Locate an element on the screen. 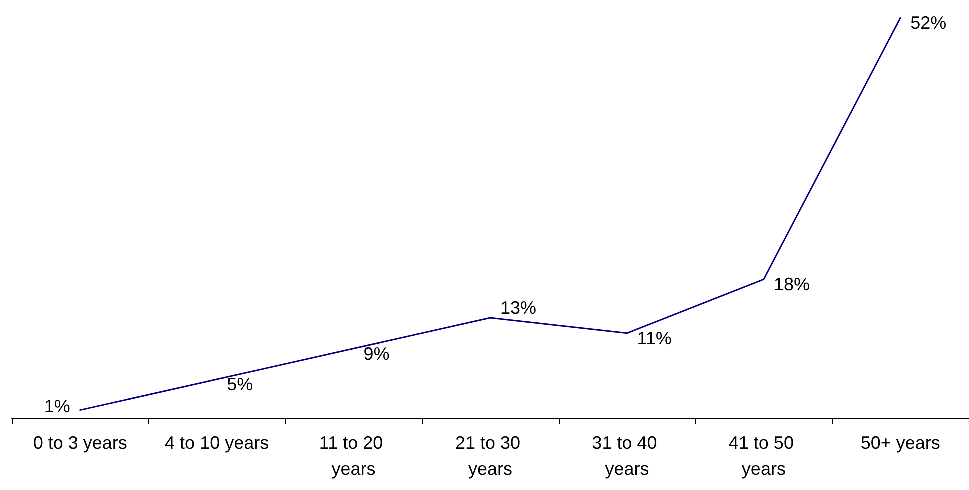 The image size is (969, 490). x-tick-label: 4 to 10 years is located at coordinates (217, 443).